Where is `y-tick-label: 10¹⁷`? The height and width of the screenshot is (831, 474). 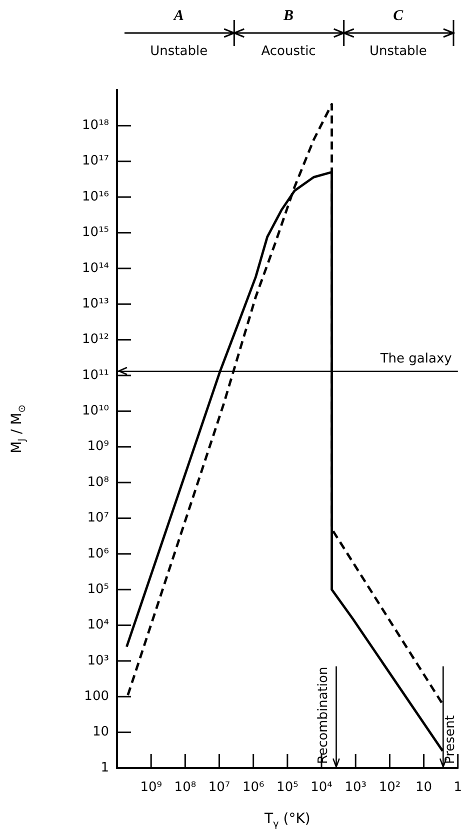
y-tick-label: 10¹⁷ is located at coordinates (95, 161).